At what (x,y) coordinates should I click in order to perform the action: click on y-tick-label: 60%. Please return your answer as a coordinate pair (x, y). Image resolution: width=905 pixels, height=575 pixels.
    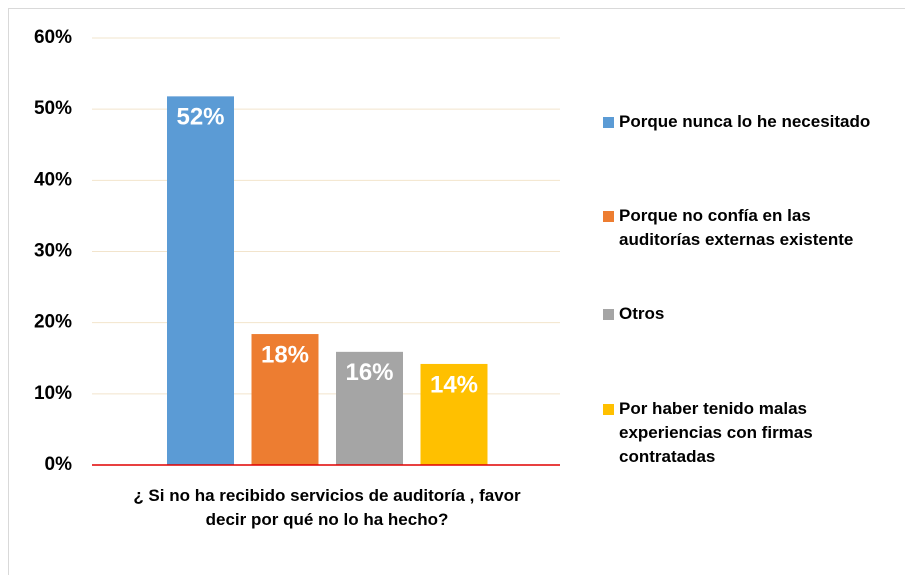
    Looking at the image, I should click on (53, 37).